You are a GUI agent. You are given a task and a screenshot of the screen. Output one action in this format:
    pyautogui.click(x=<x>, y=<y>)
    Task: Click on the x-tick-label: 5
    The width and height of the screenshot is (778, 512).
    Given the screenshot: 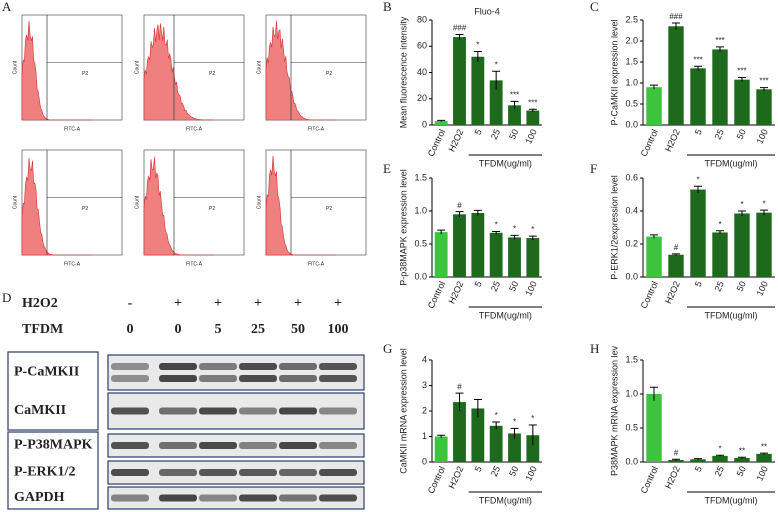 What is the action you would take?
    pyautogui.click(x=478, y=132)
    